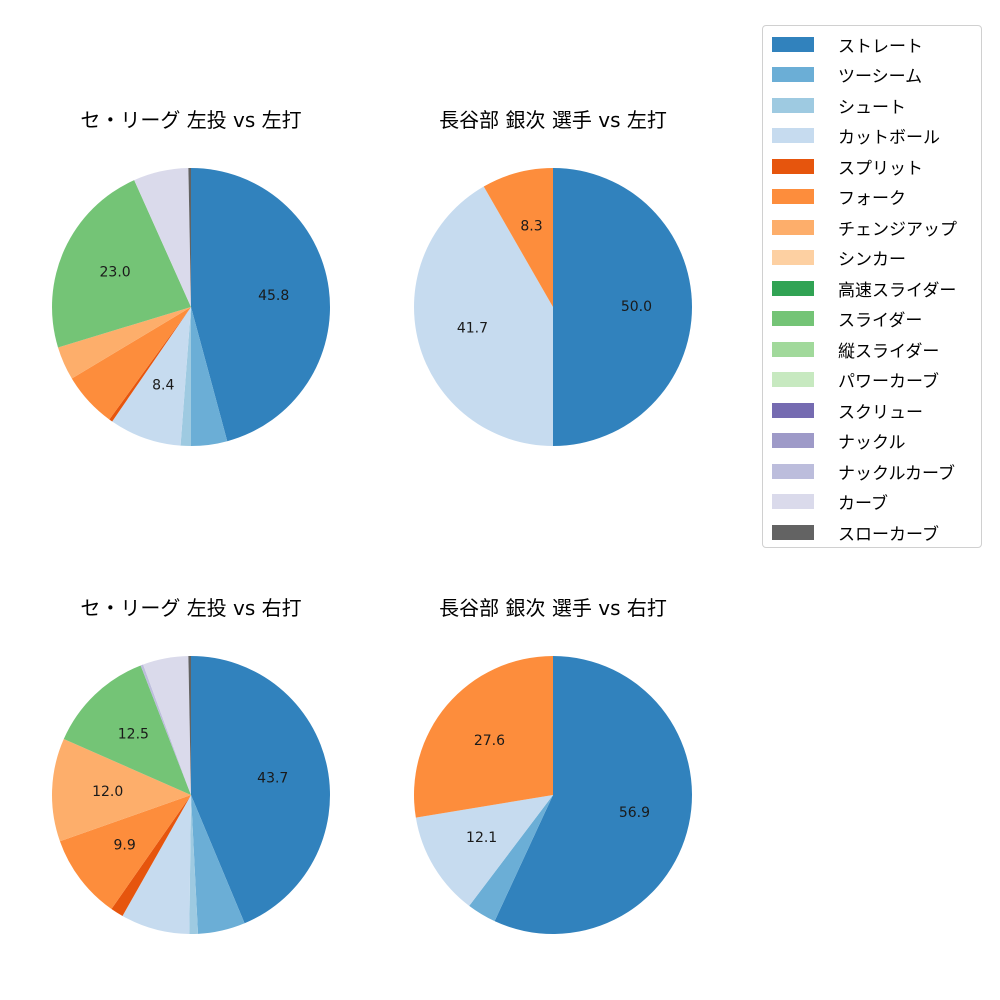 This screenshot has height=1000, width=1000. What do you see at coordinates (115, 272) in the screenshot?
I see `slice-percentage-label: 23.0` at bounding box center [115, 272].